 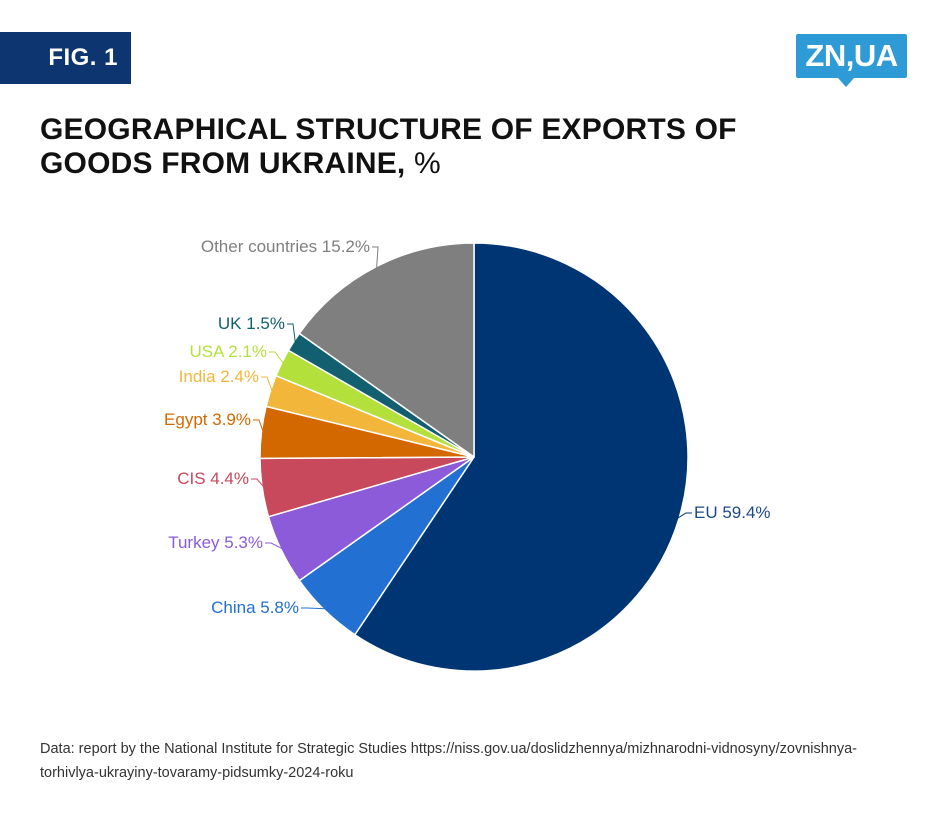 I want to click on leader-line-egypt, so click(x=258, y=426).